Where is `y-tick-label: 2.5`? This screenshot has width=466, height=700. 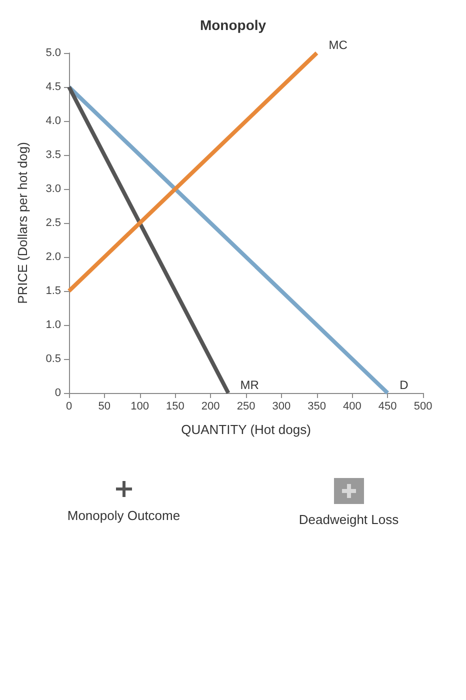 y-tick-label: 2.5 is located at coordinates (53, 223).